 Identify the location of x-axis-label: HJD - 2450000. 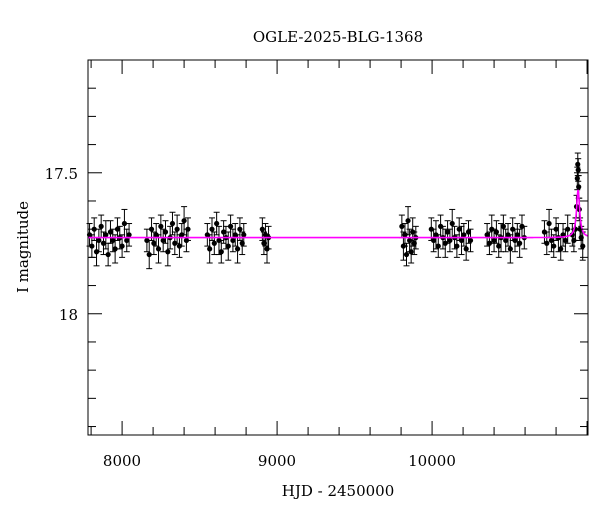
(338, 491).